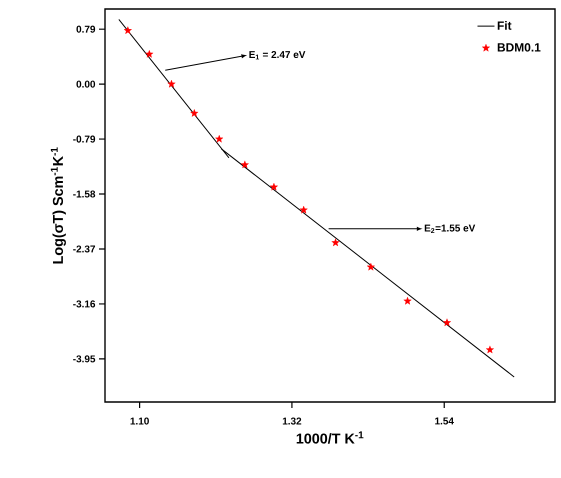 The height and width of the screenshot is (478, 561). What do you see at coordinates (58, 205) in the screenshot?
I see `y-axis-title: Log(σT) Scm$^{-1}$K$^{-1}$` at bounding box center [58, 205].